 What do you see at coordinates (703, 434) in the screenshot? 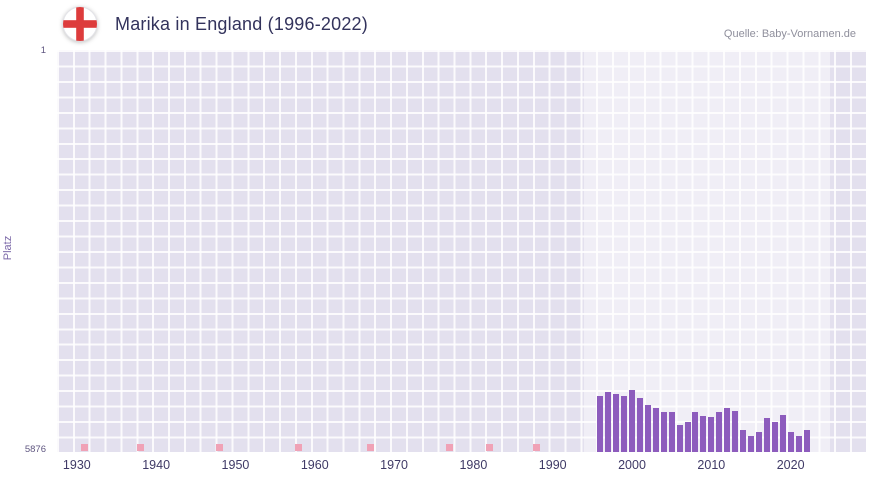
I see `bar-2009` at bounding box center [703, 434].